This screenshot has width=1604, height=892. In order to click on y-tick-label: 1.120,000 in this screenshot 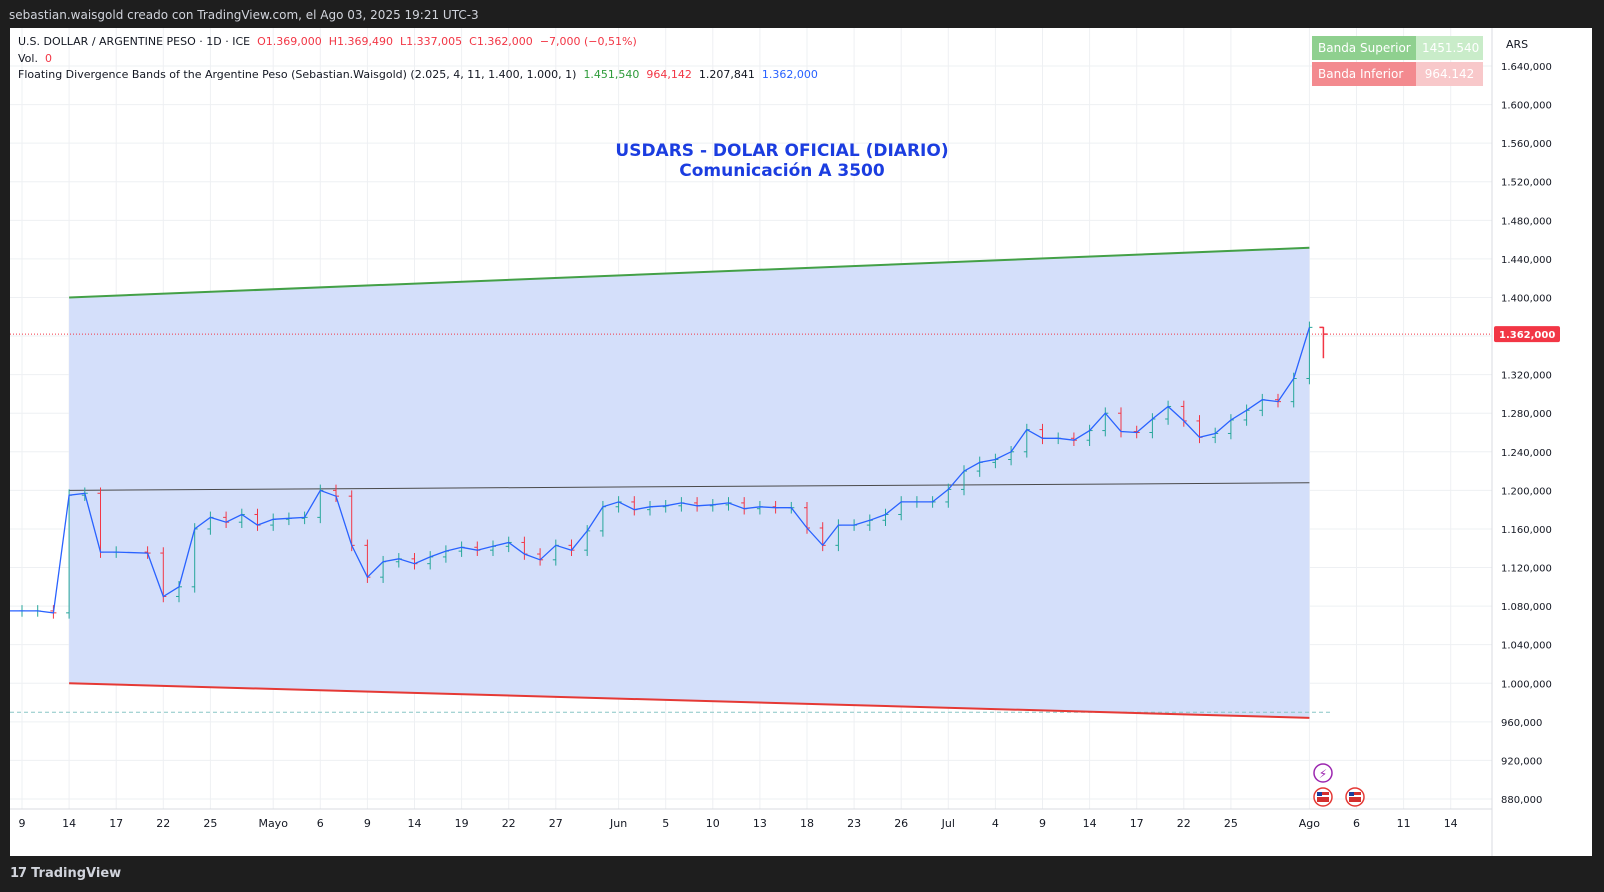, I will do `click(1526, 569)`.